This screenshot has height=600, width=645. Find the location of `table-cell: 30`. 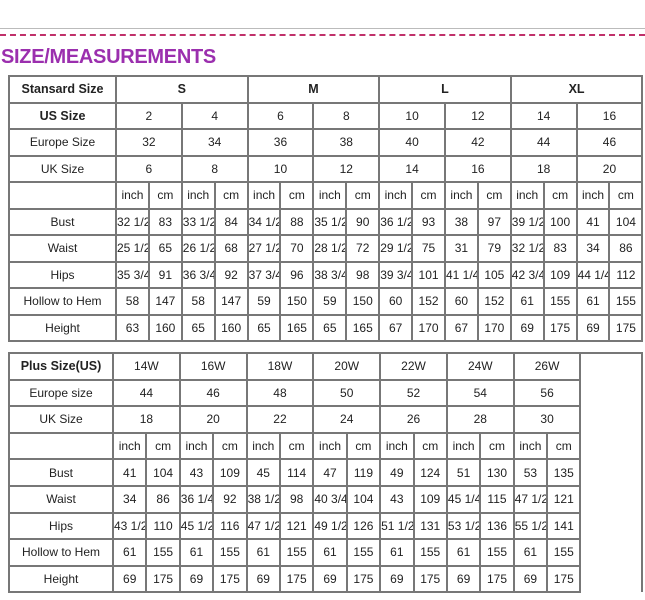

table-cell: 30 is located at coordinates (547, 419).